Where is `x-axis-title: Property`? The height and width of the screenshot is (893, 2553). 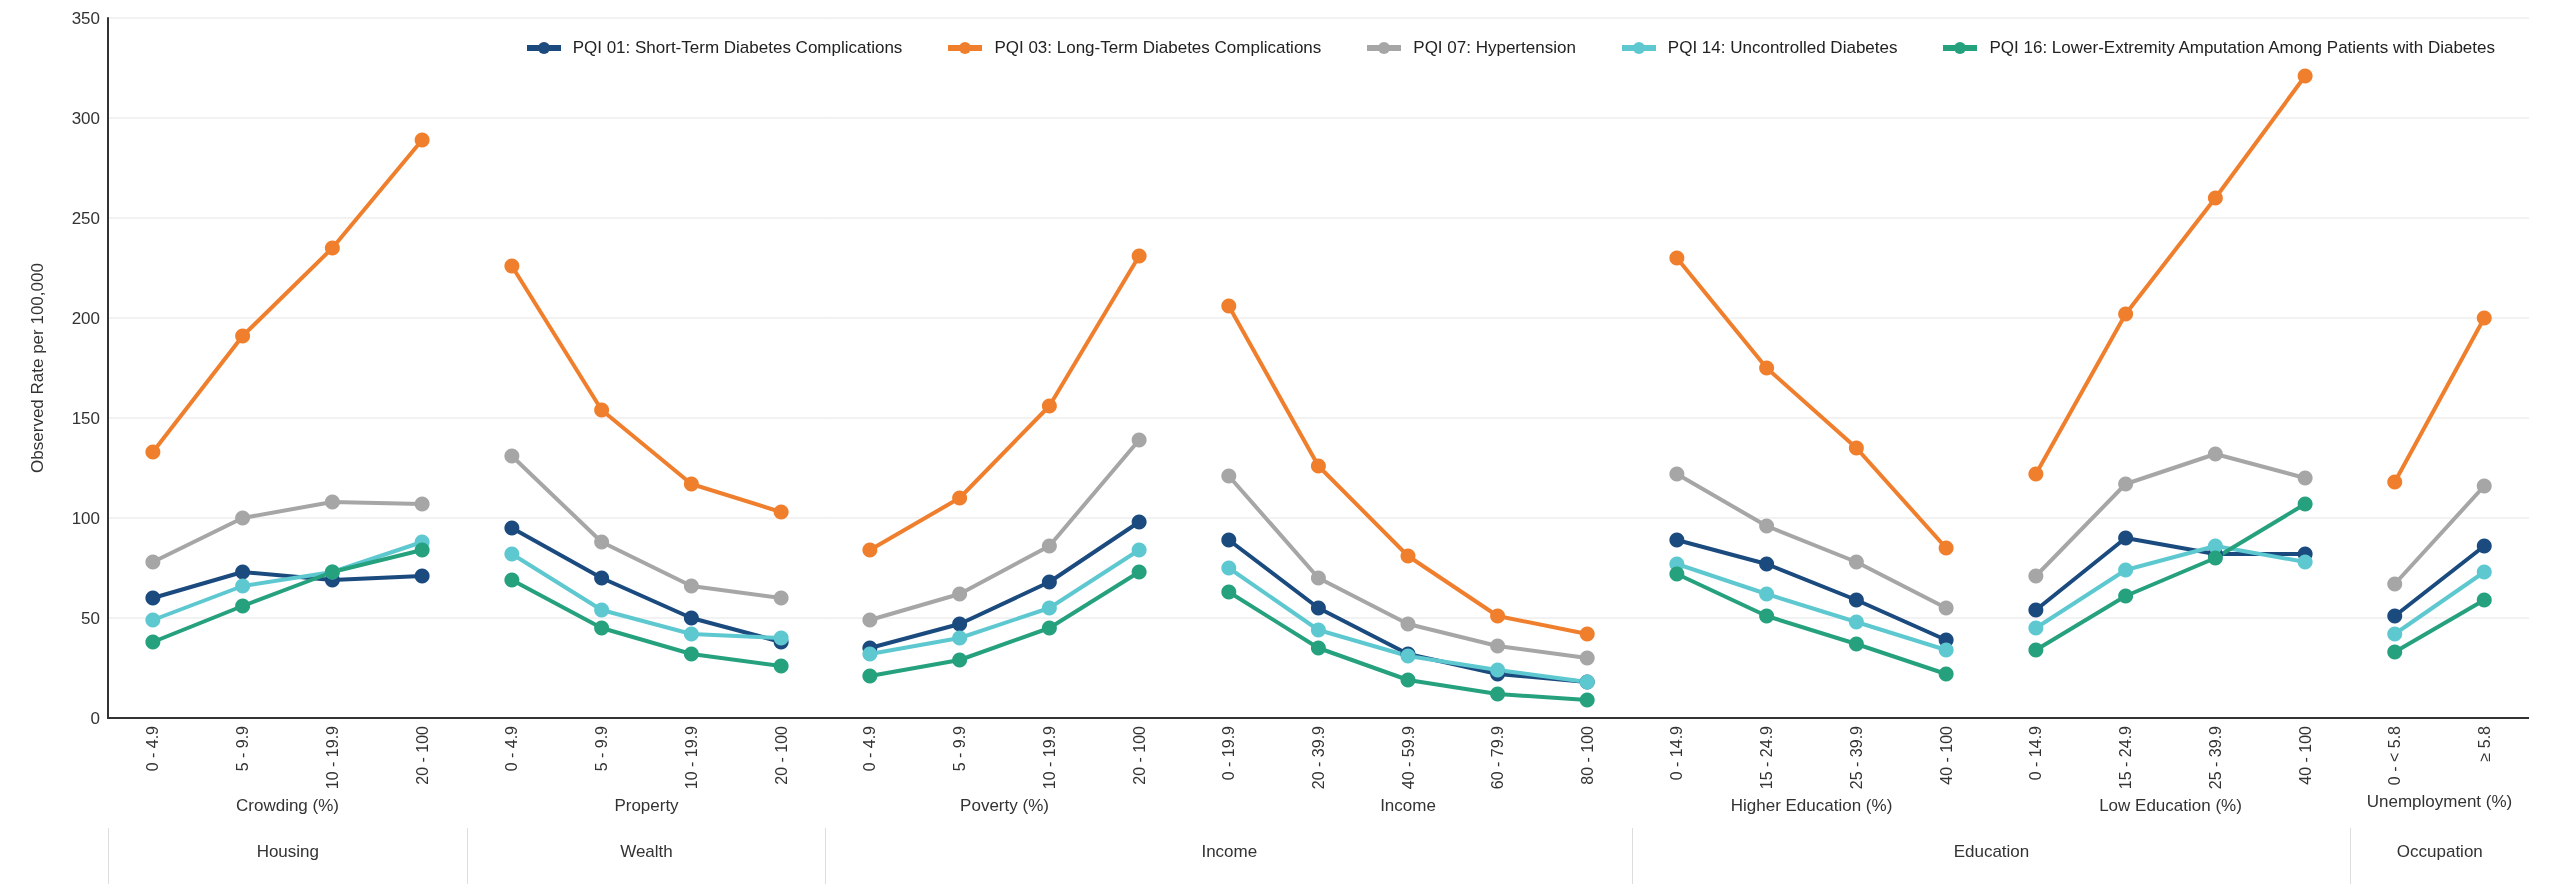 x-axis-title: Property is located at coordinates (646, 806).